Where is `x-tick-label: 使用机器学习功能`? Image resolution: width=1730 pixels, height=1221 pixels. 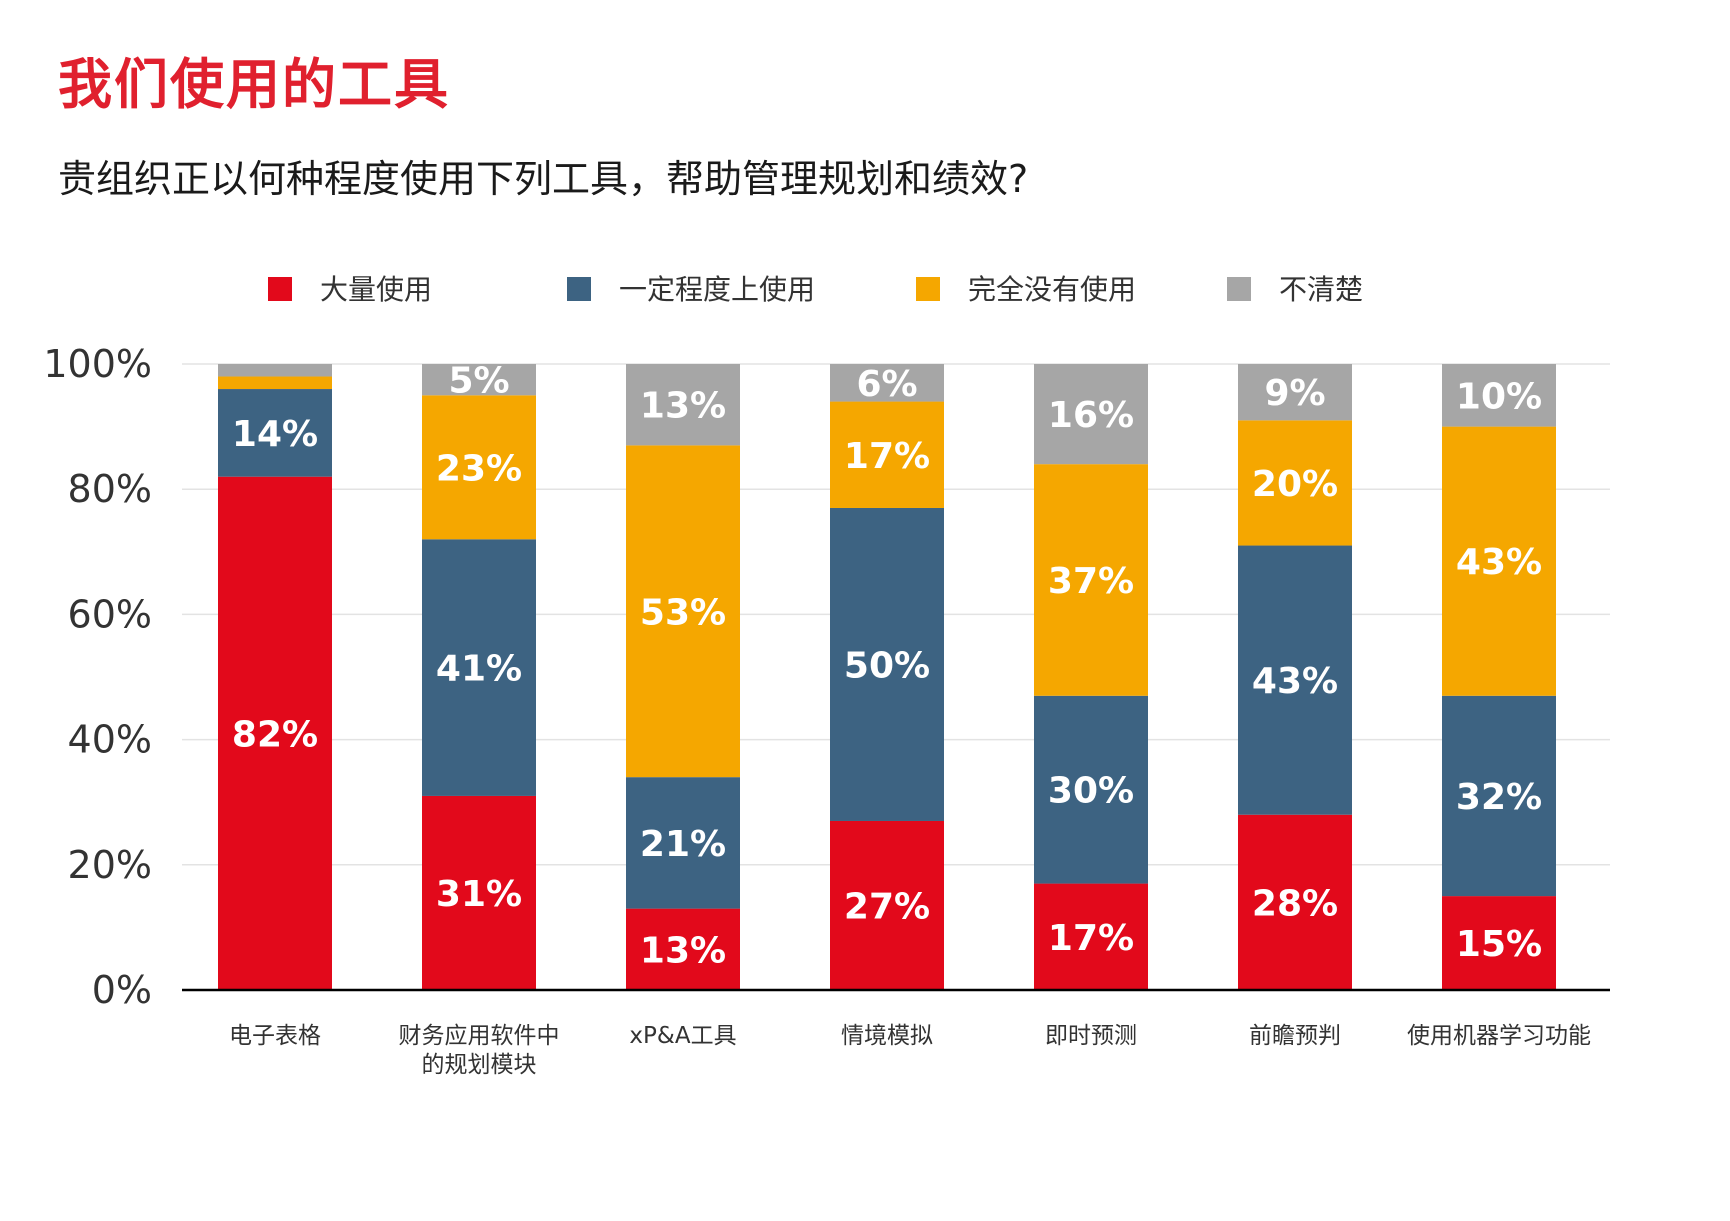
x-tick-label: 使用机器学习功能 is located at coordinates (1499, 1036).